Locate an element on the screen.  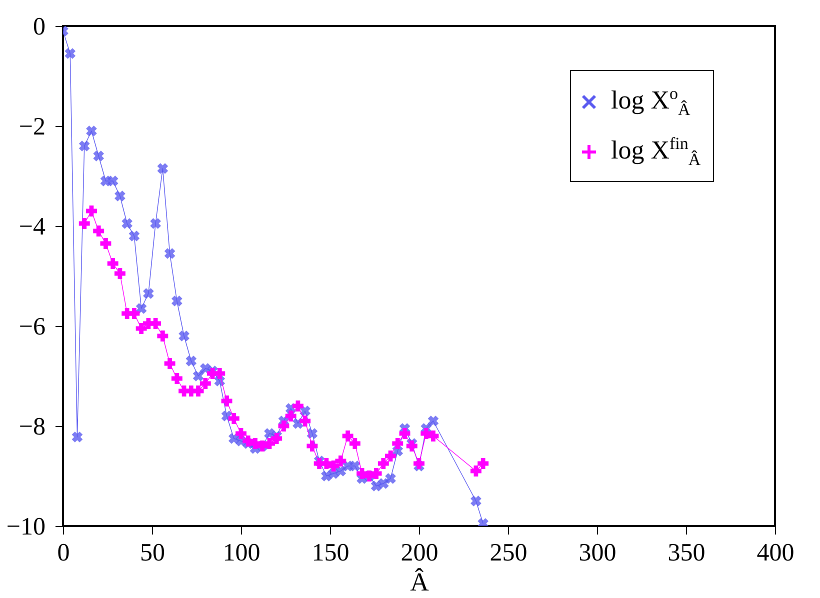
x-tick-label: 300 is located at coordinates (597, 553).